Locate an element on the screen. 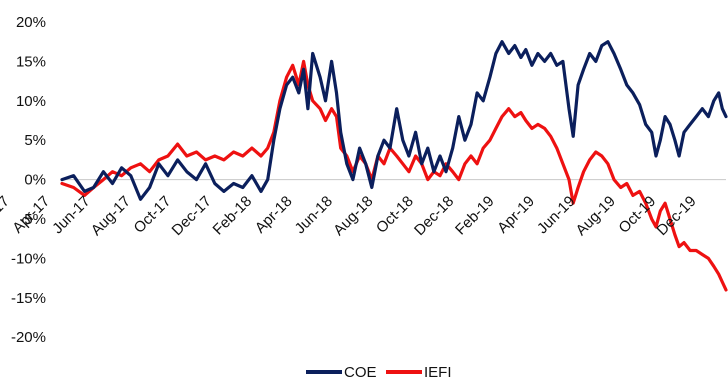  y-tick-label: 15% is located at coordinates (31, 61).